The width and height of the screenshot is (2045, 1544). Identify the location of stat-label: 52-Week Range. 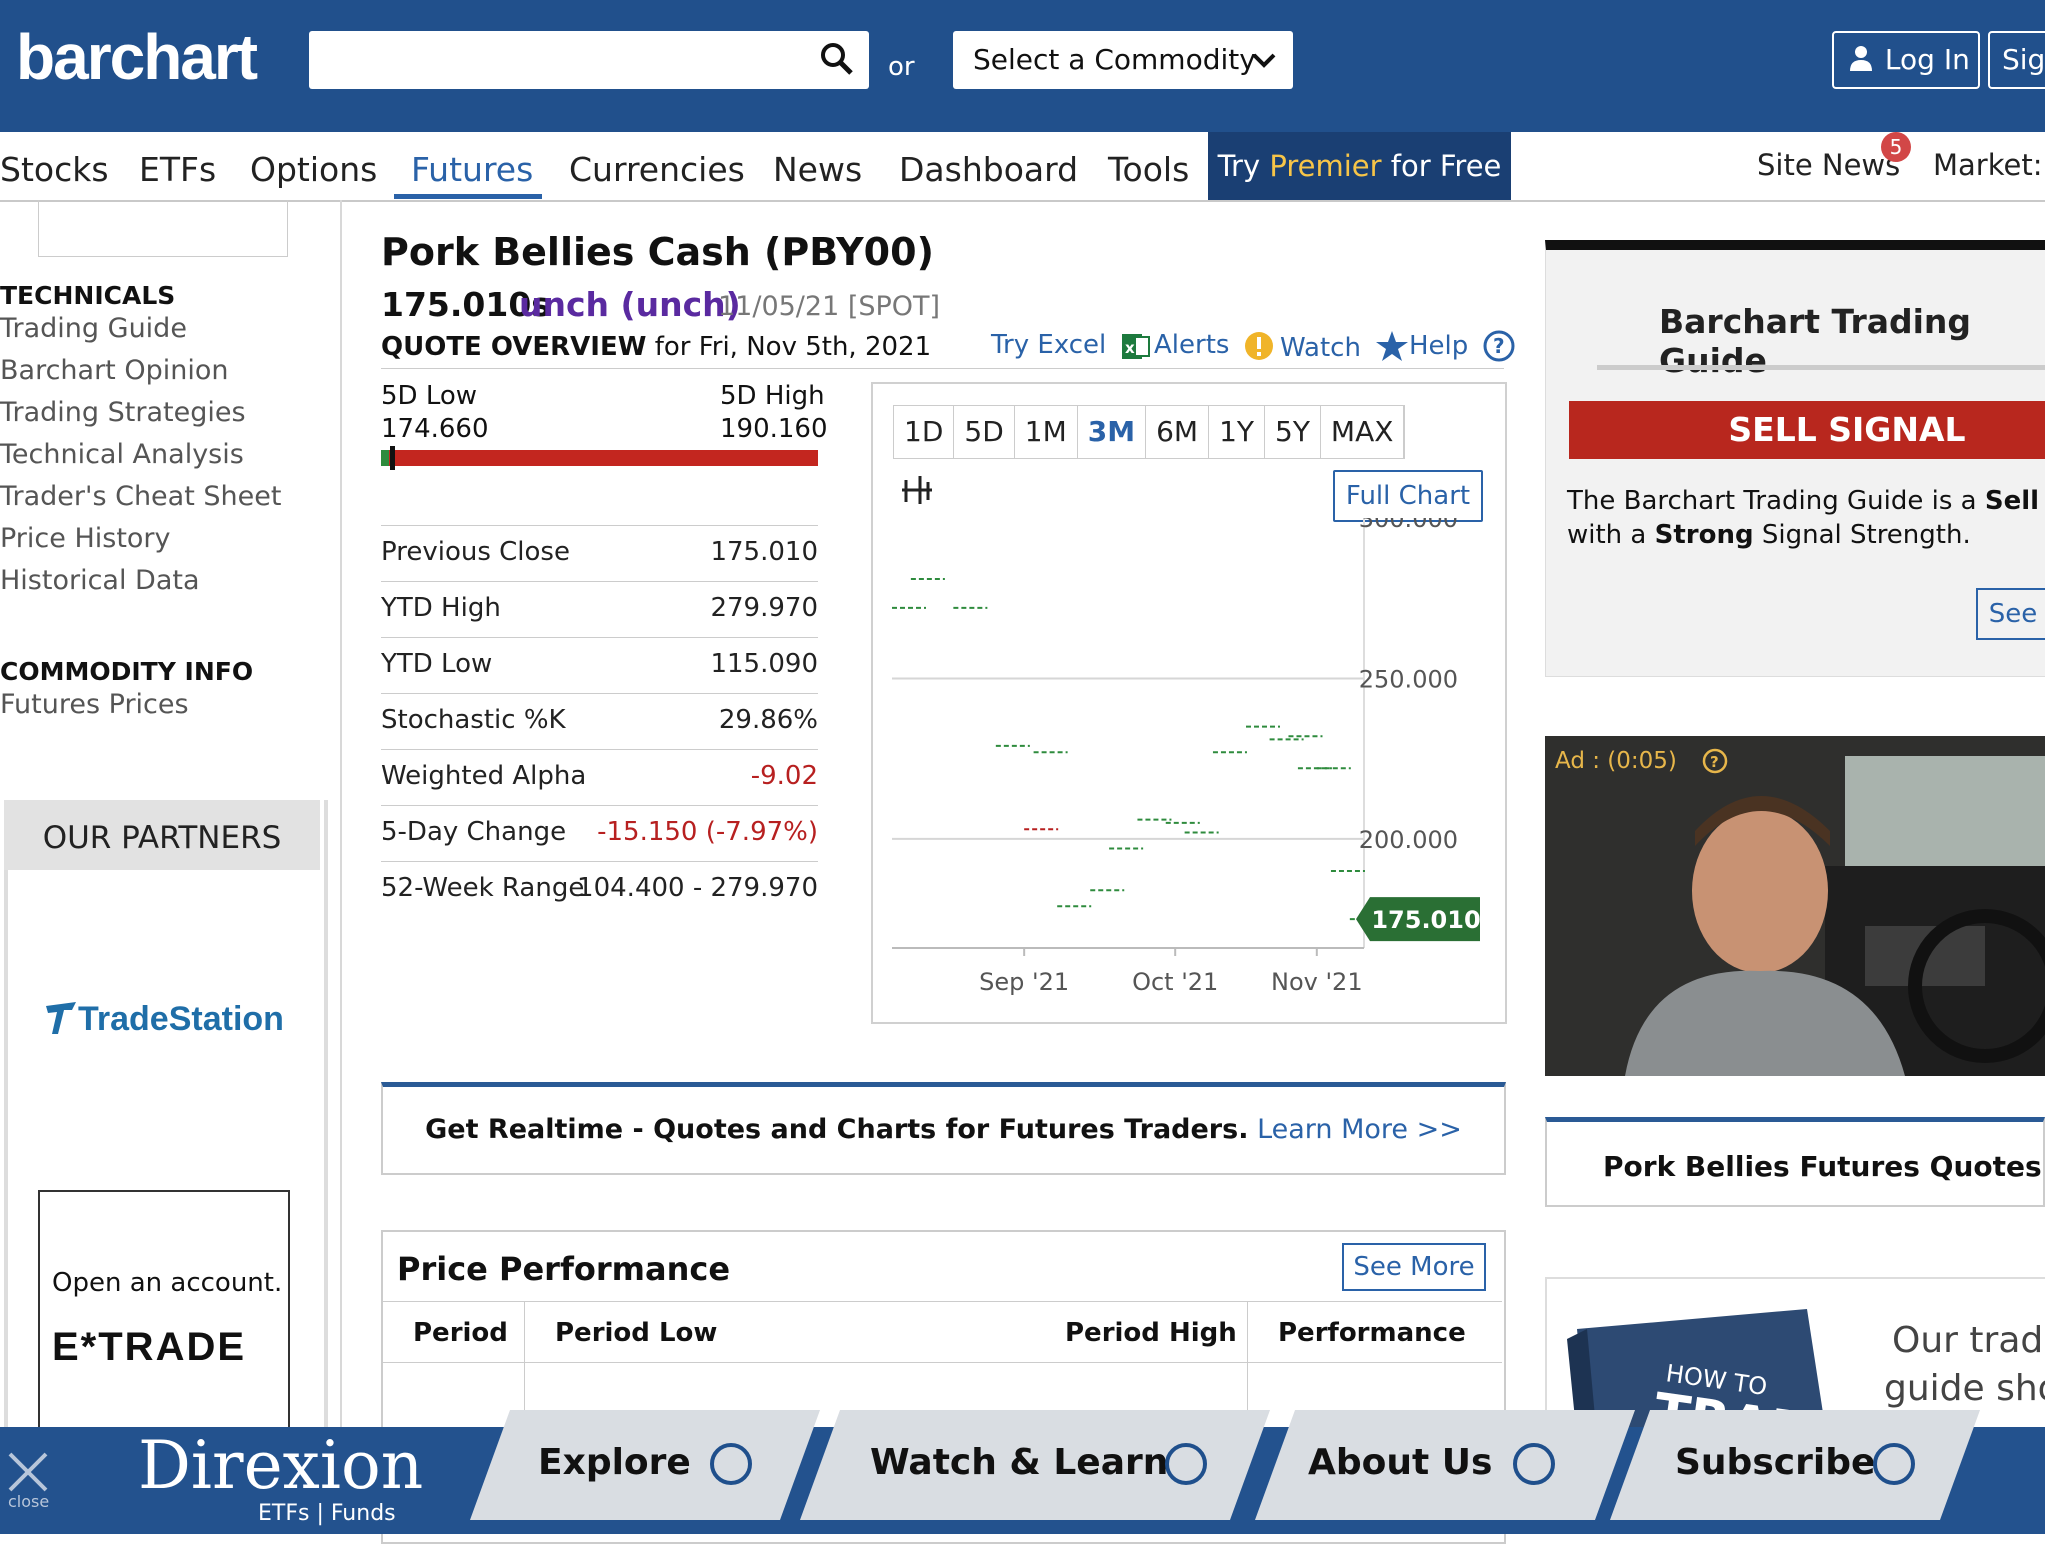
(483, 888).